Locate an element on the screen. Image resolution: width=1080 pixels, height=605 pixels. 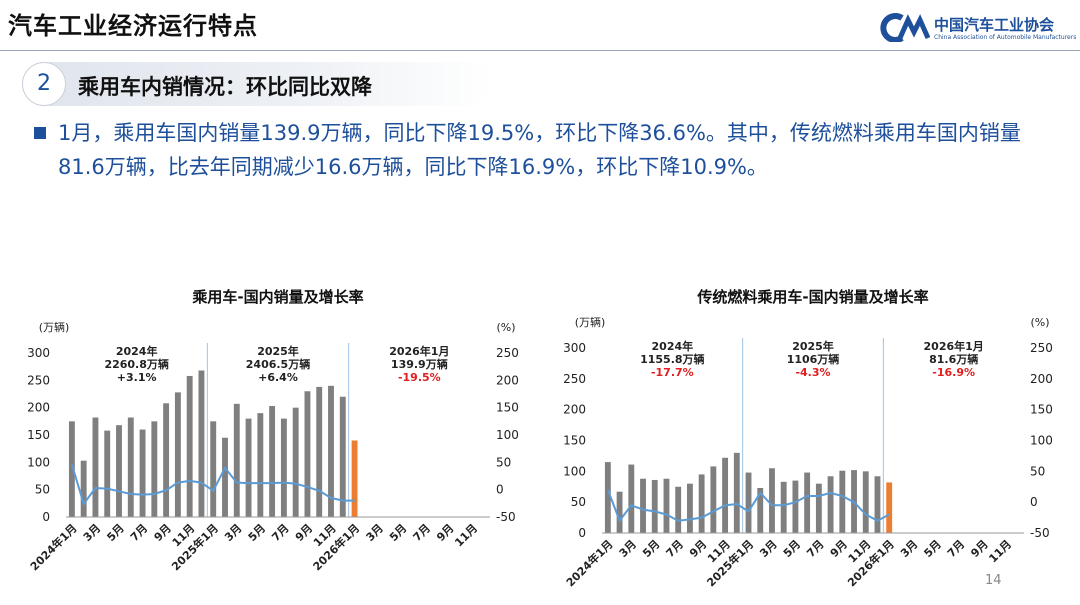
annotation-total: 1106万辆 is located at coordinates (813, 359).